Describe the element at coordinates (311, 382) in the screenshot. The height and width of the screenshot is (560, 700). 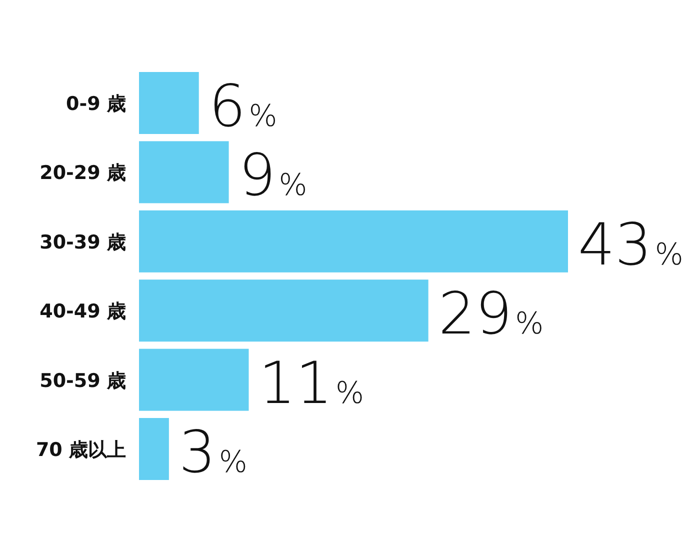
I see `value-label: 11%` at that location.